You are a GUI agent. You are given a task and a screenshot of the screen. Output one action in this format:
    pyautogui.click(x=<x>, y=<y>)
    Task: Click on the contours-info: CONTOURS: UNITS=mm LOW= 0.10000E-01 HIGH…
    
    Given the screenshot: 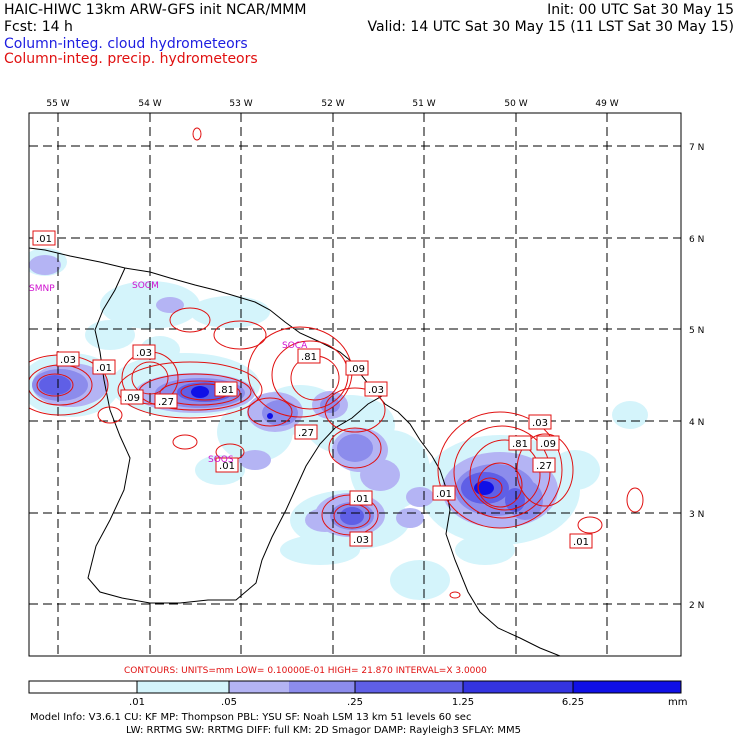 What is the action you would take?
    pyautogui.click(x=305, y=671)
    